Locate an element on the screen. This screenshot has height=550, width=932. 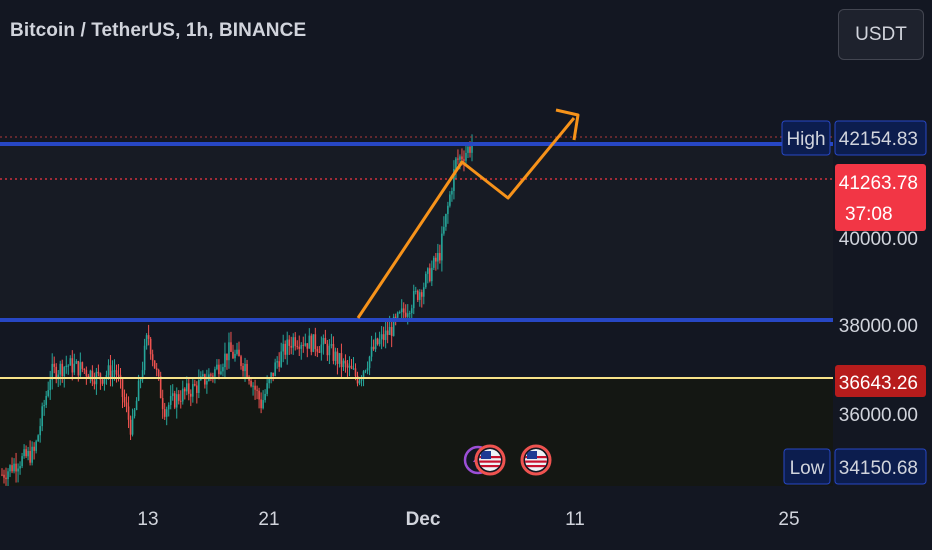
x-tick-label: Dec is located at coordinates (423, 519).